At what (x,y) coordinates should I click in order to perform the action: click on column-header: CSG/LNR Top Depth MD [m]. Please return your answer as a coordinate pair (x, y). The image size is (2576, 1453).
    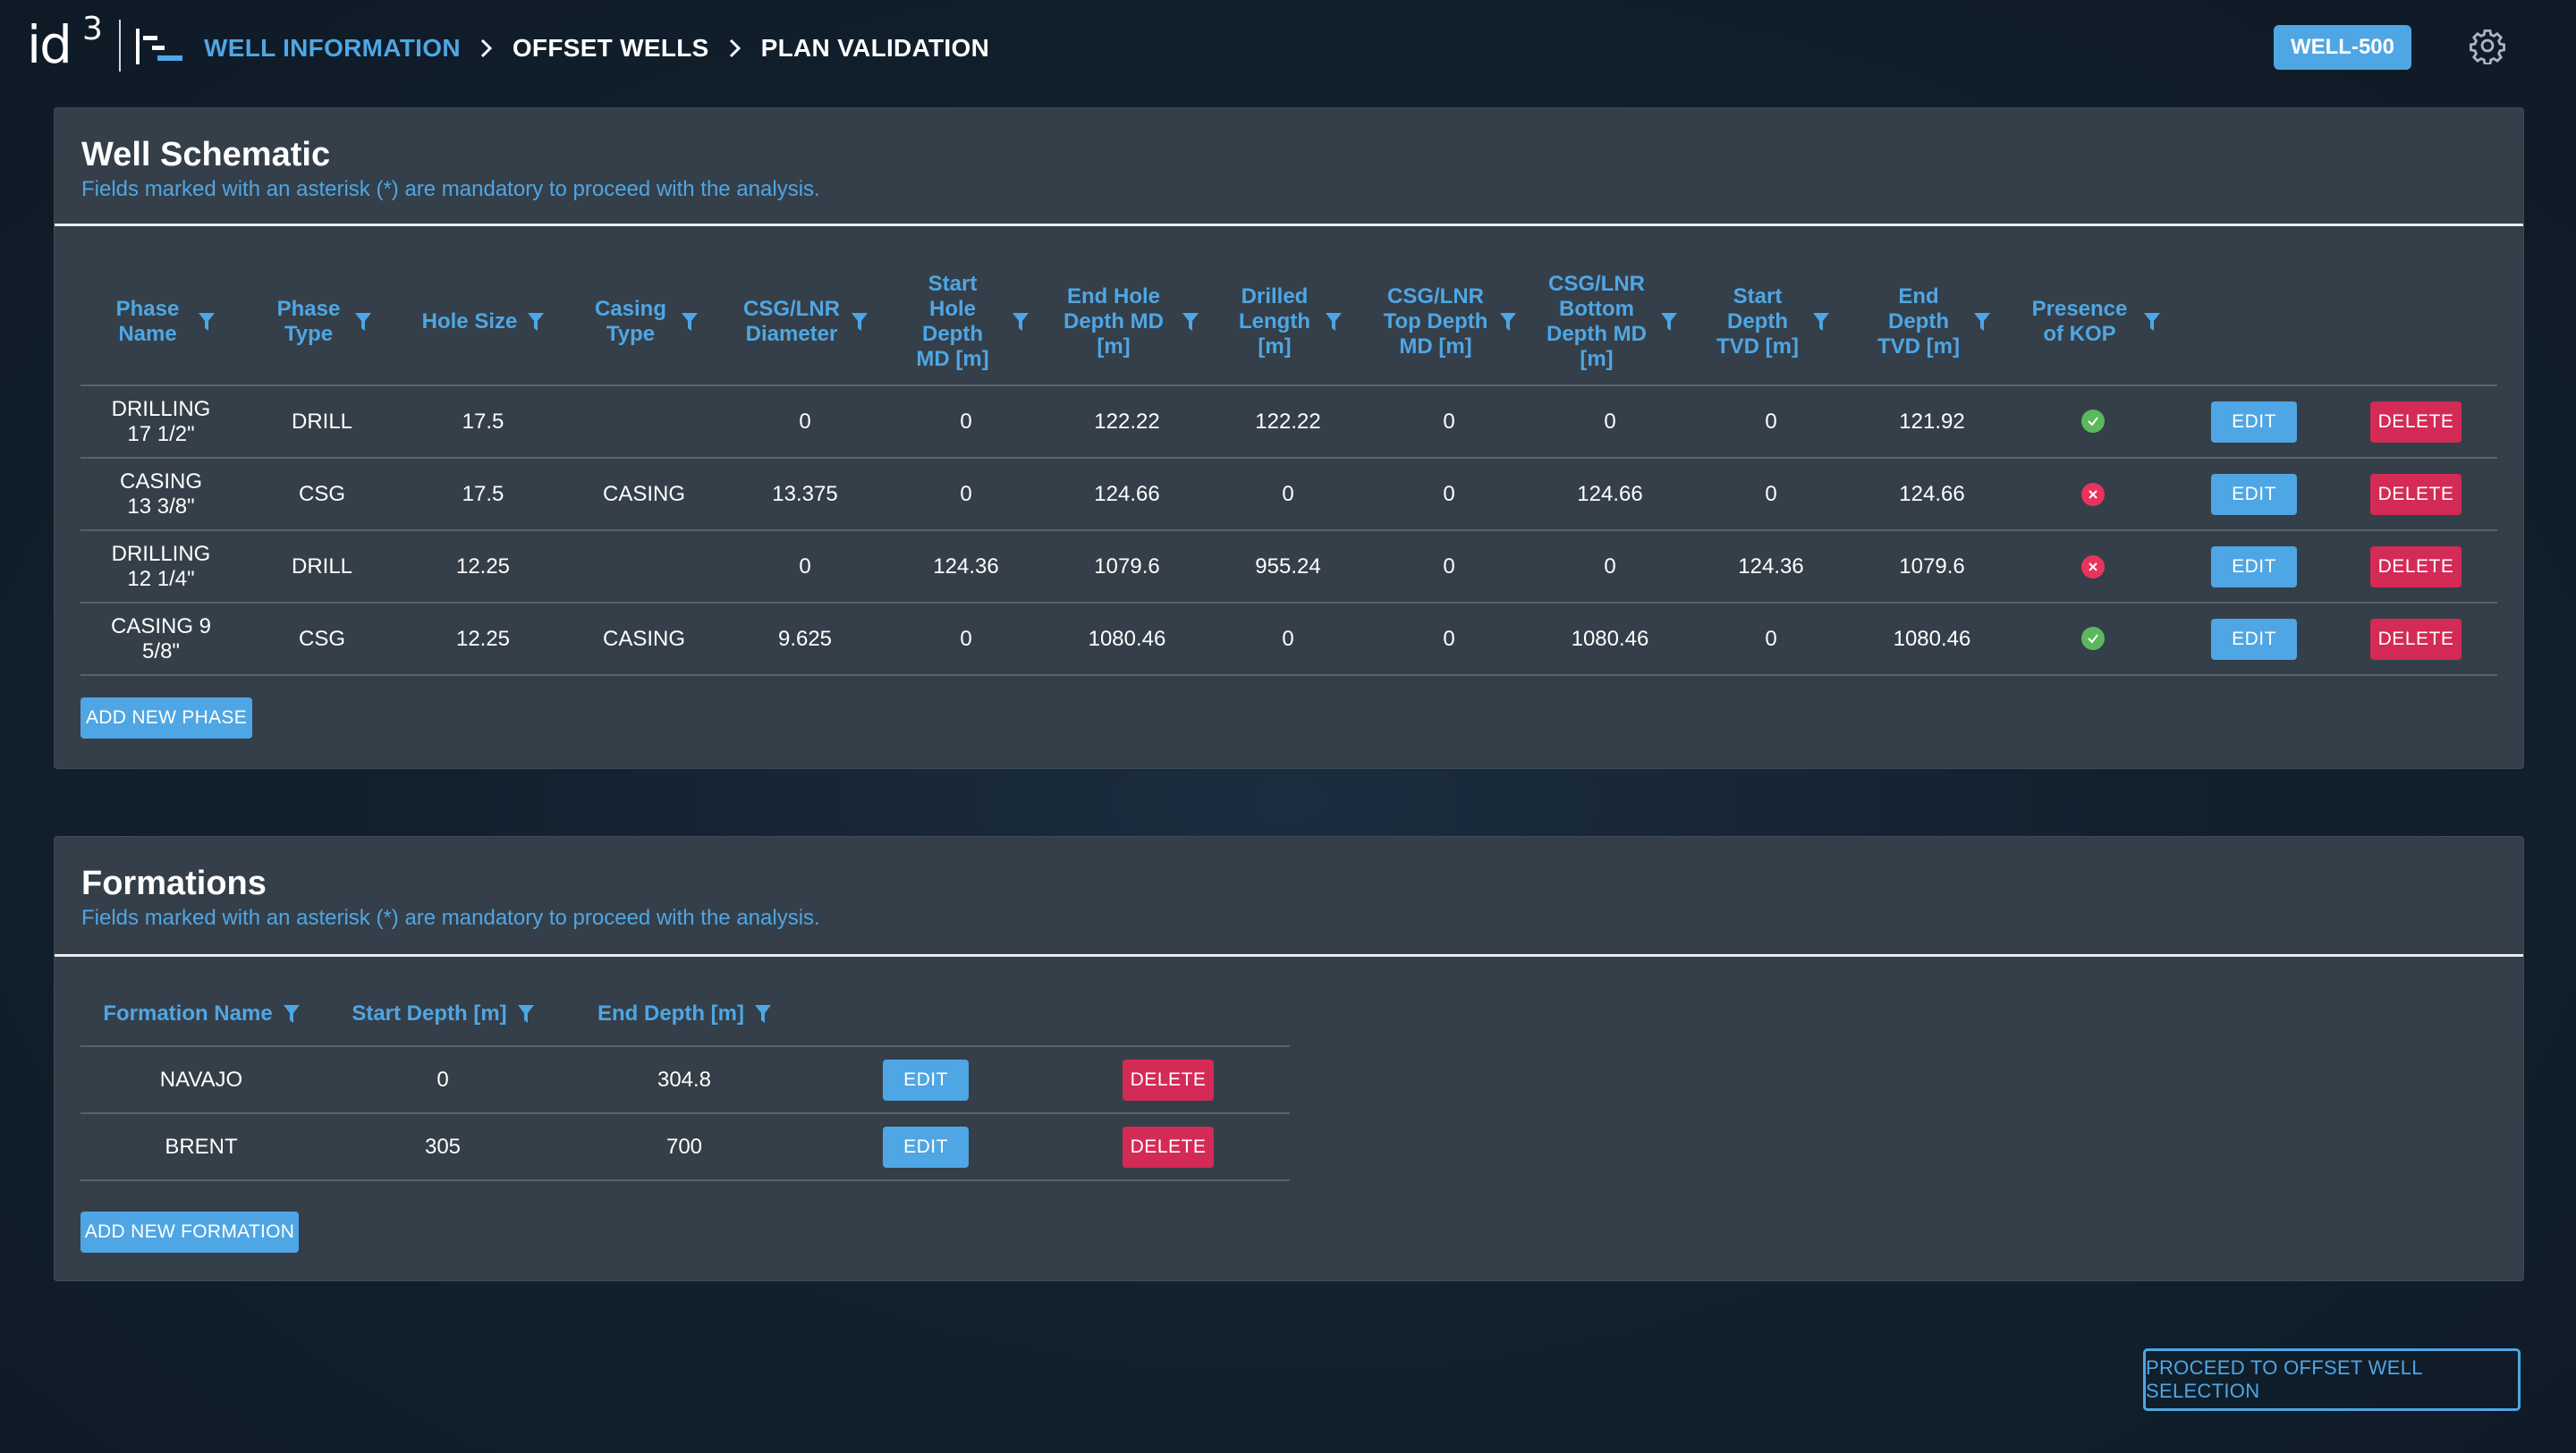
    Looking at the image, I should click on (1449, 322).